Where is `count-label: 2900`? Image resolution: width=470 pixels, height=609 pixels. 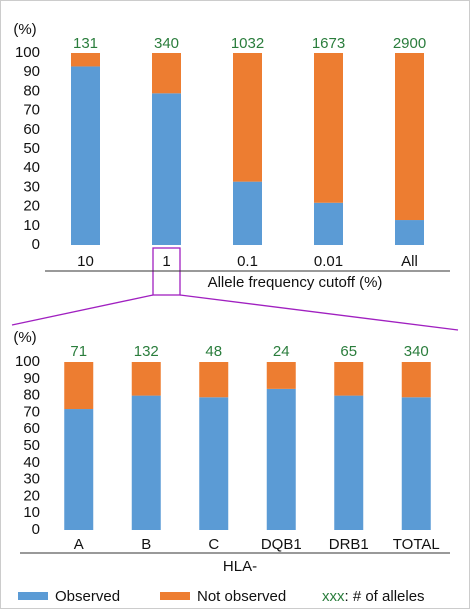 count-label: 2900 is located at coordinates (409, 43).